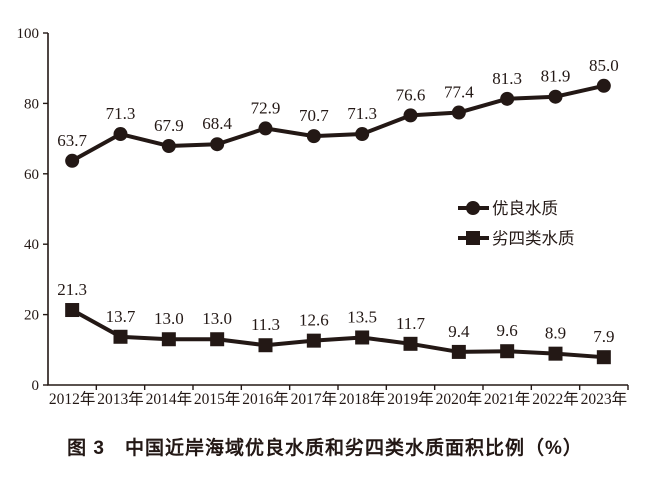  I want to click on x-axis-label: 2020年, so click(459, 399).